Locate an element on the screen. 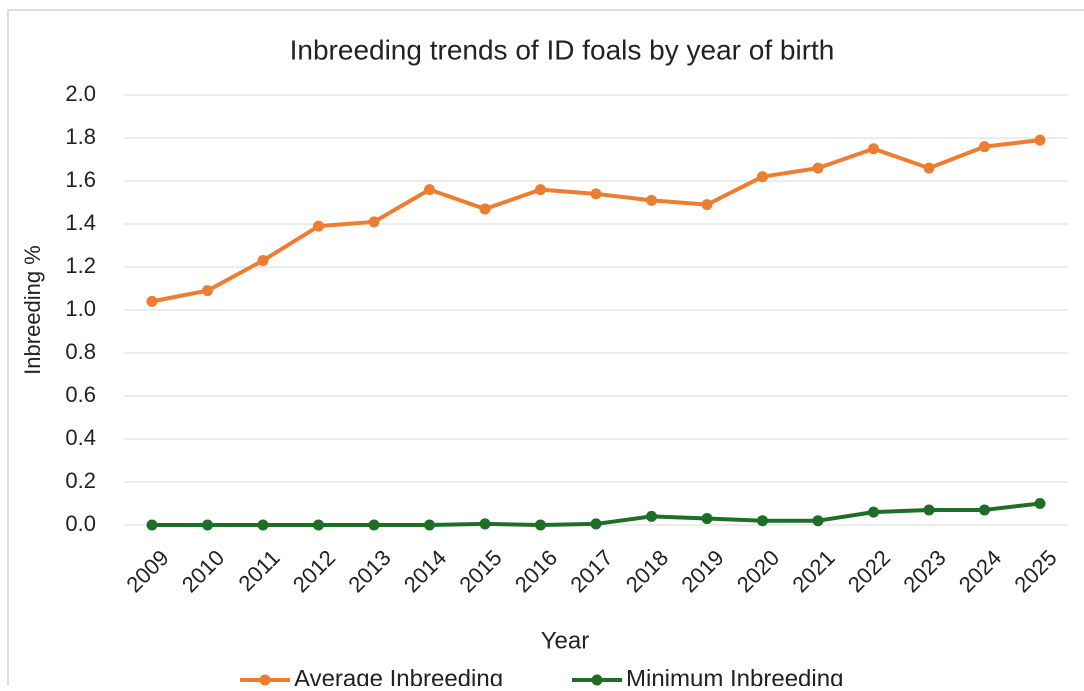 The image size is (1084, 691). y-tick-label: 1.2 is located at coordinates (80, 265).